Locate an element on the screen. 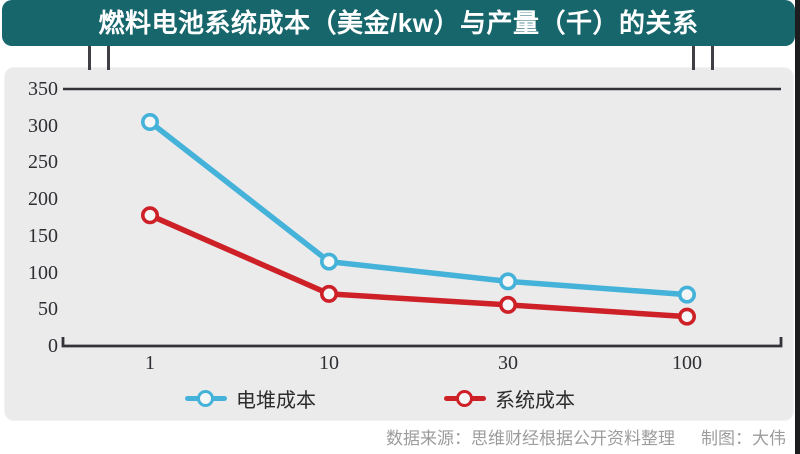  y-tick-label: 200 is located at coordinates (43, 199).